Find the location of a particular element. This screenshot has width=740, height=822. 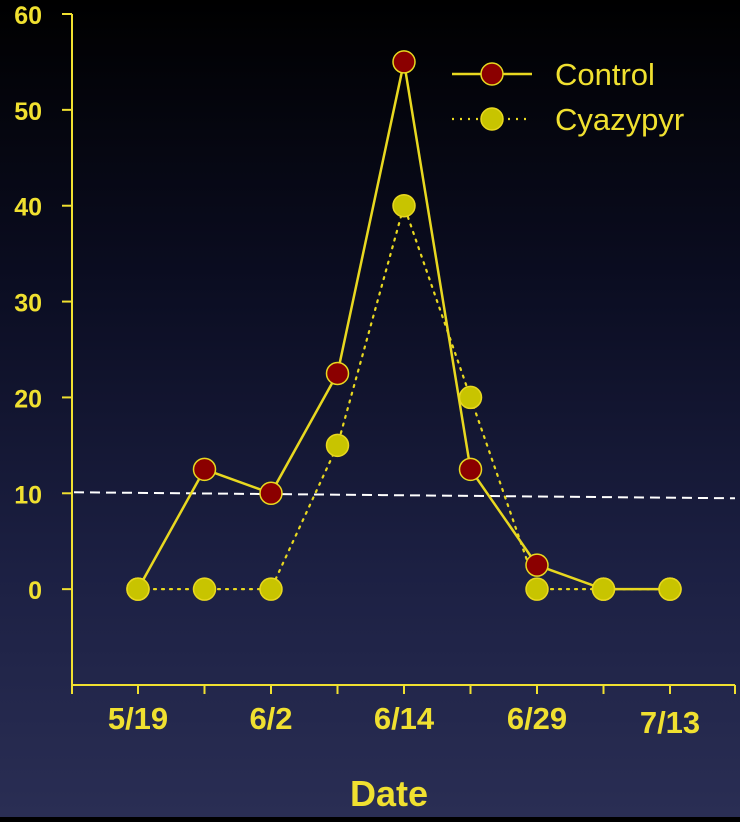

x-tick-label: 7/13 is located at coordinates (670, 722).